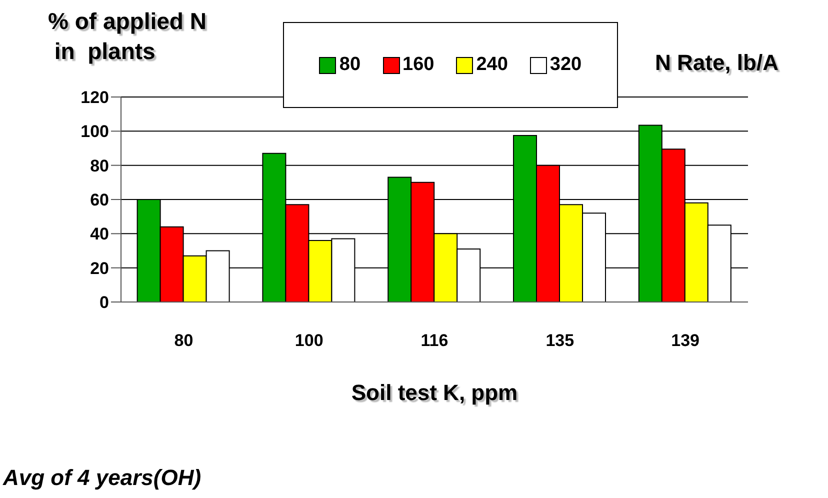 The height and width of the screenshot is (498, 828). Describe the element at coordinates (309, 340) in the screenshot. I see `x-tick-label: 100` at that location.